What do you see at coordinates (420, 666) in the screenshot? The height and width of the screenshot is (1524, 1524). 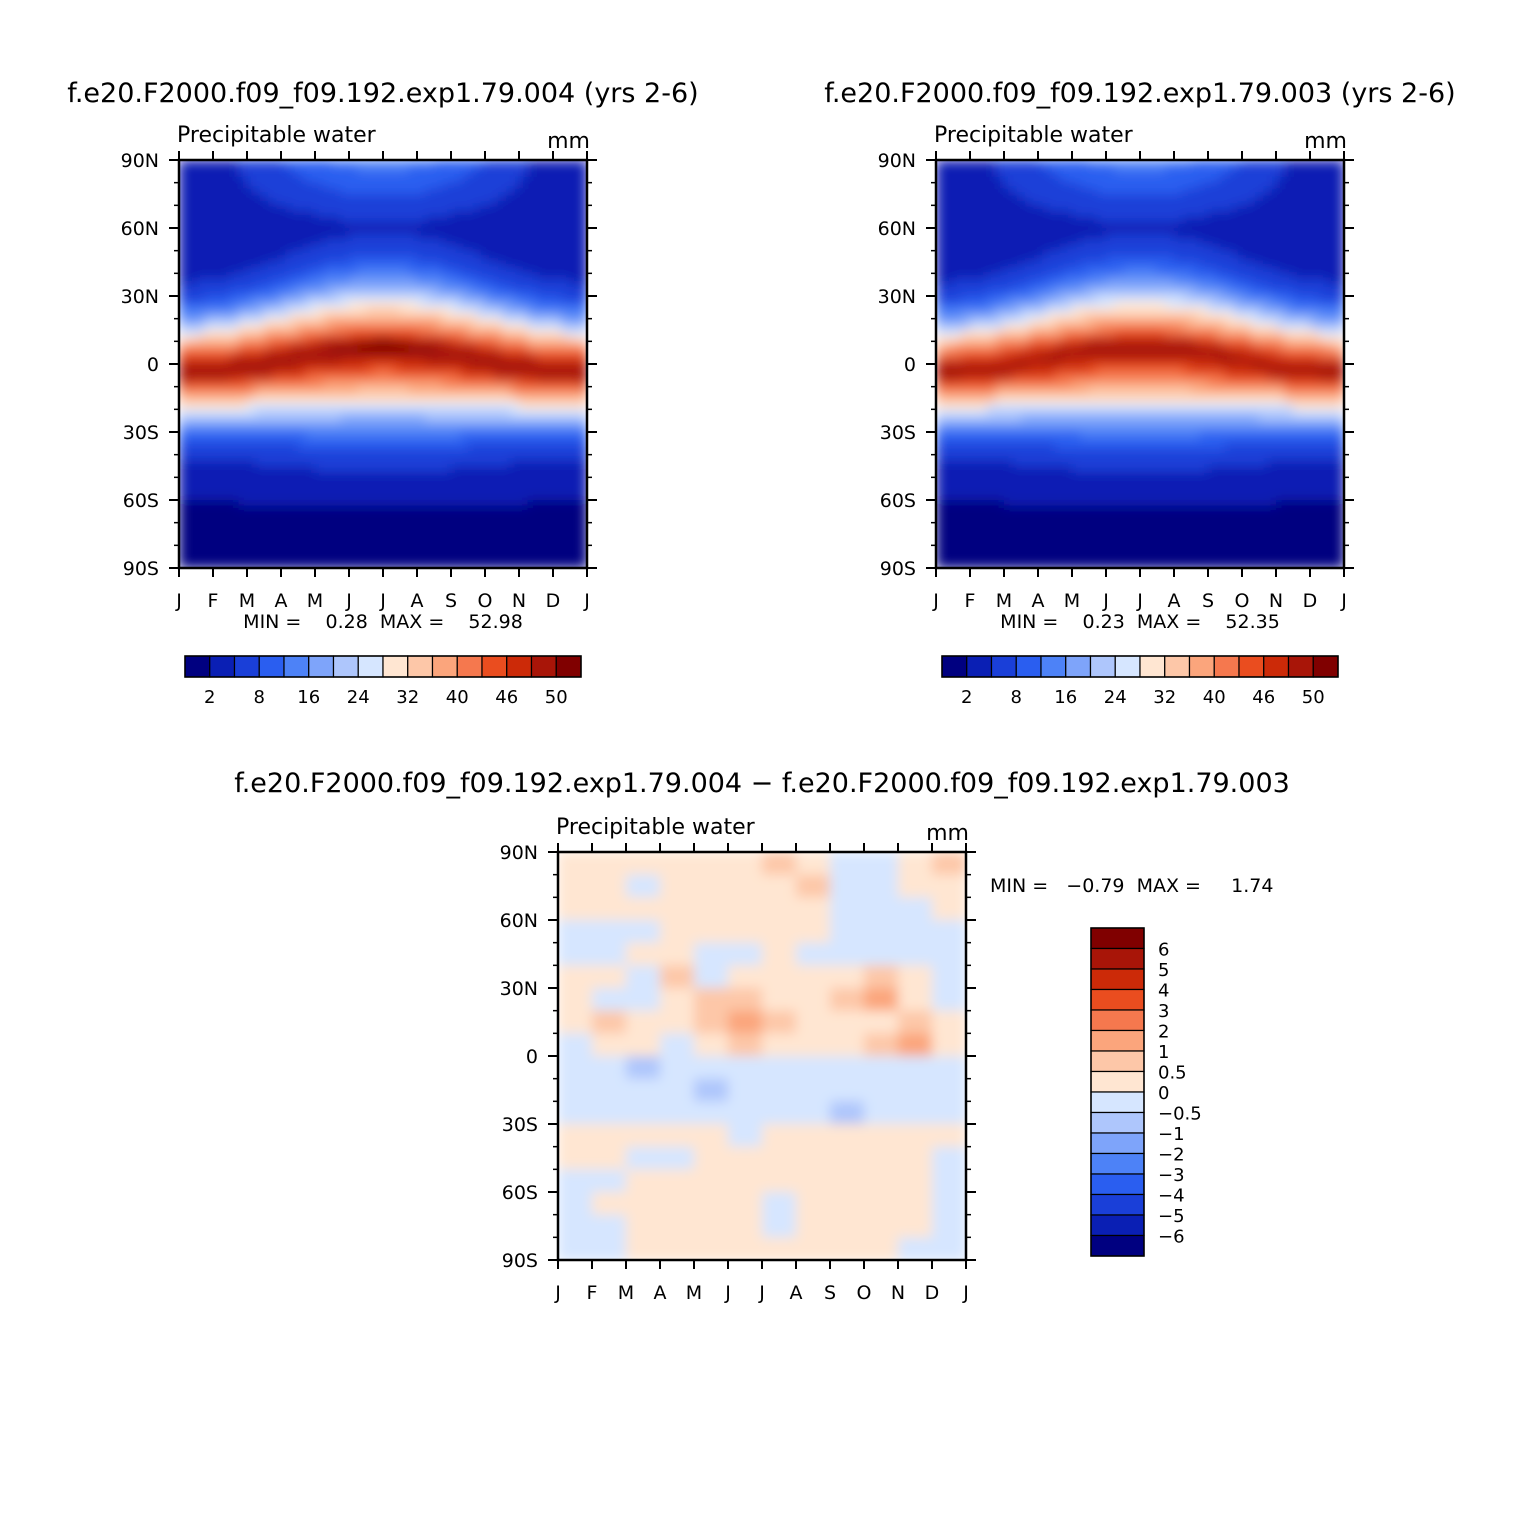 I see `colorbar-box` at bounding box center [420, 666].